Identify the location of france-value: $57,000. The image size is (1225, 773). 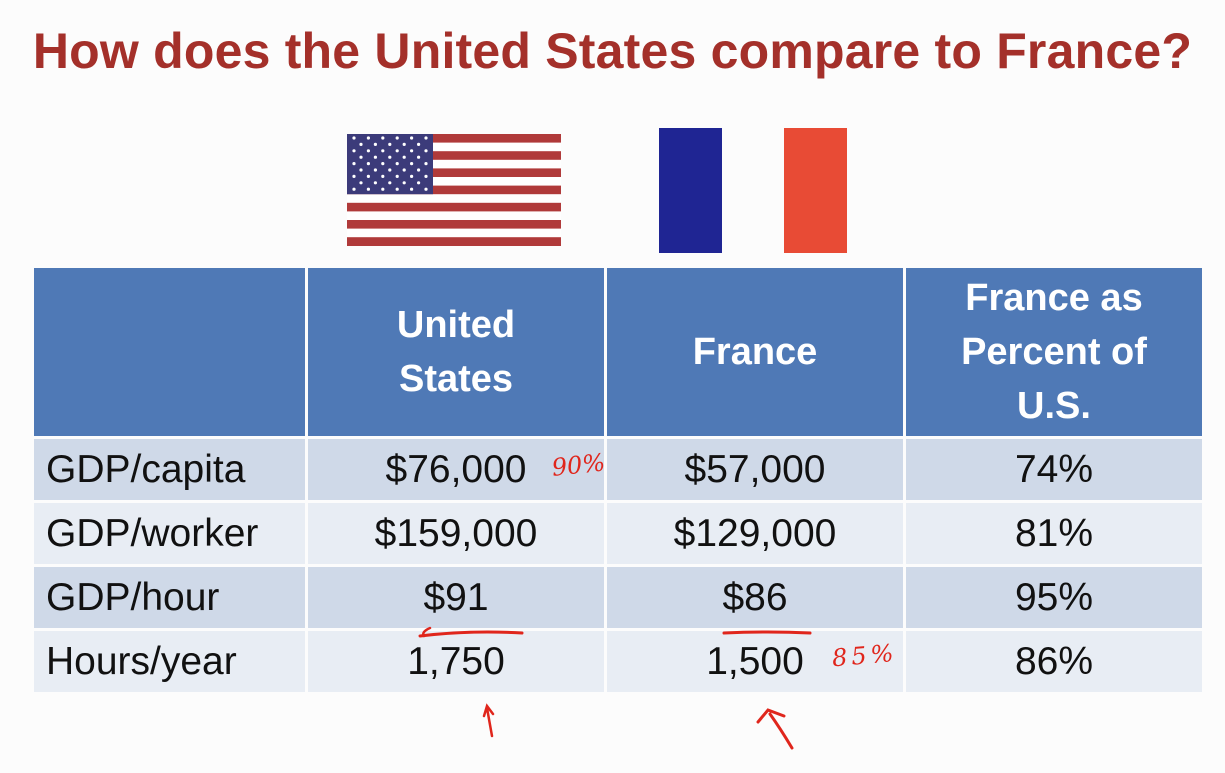
(755, 469).